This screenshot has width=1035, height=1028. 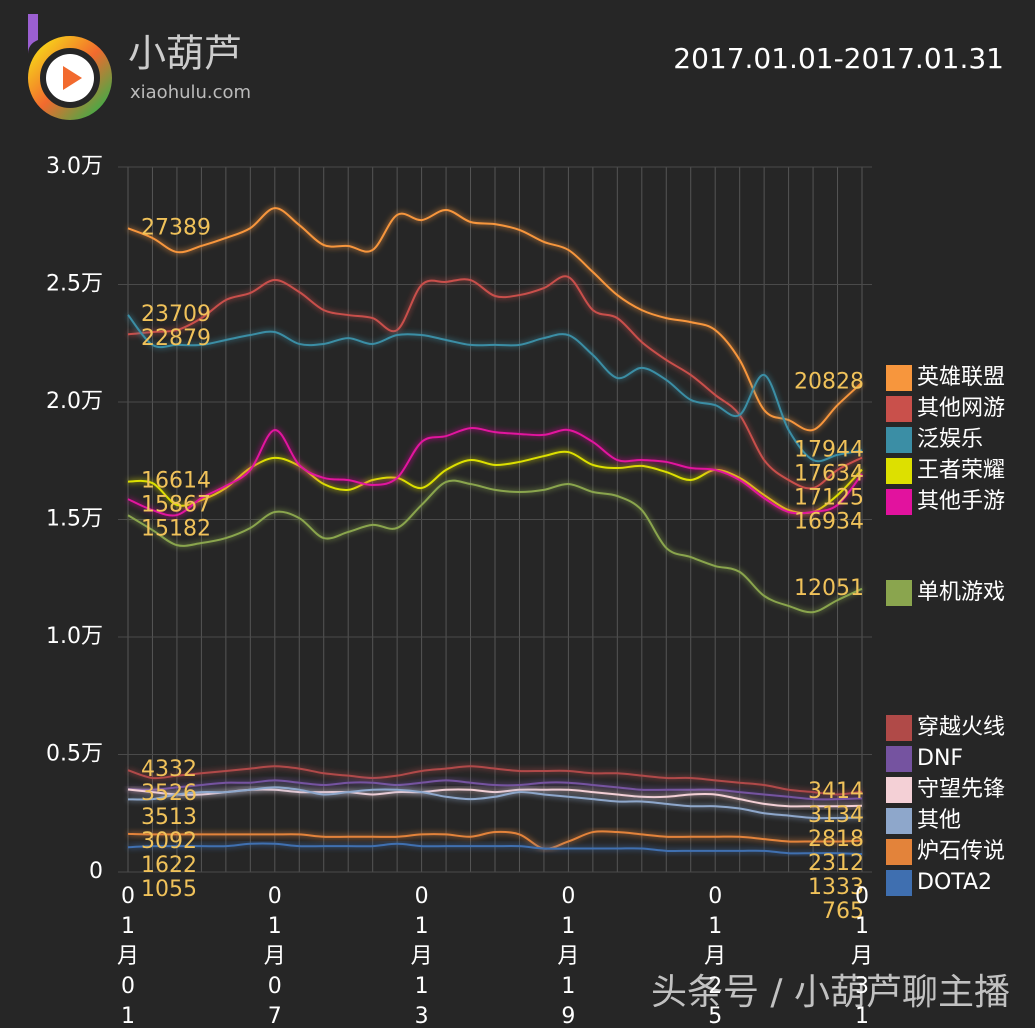 I want to click on x-tick-label: 01月25日, so click(x=715, y=956).